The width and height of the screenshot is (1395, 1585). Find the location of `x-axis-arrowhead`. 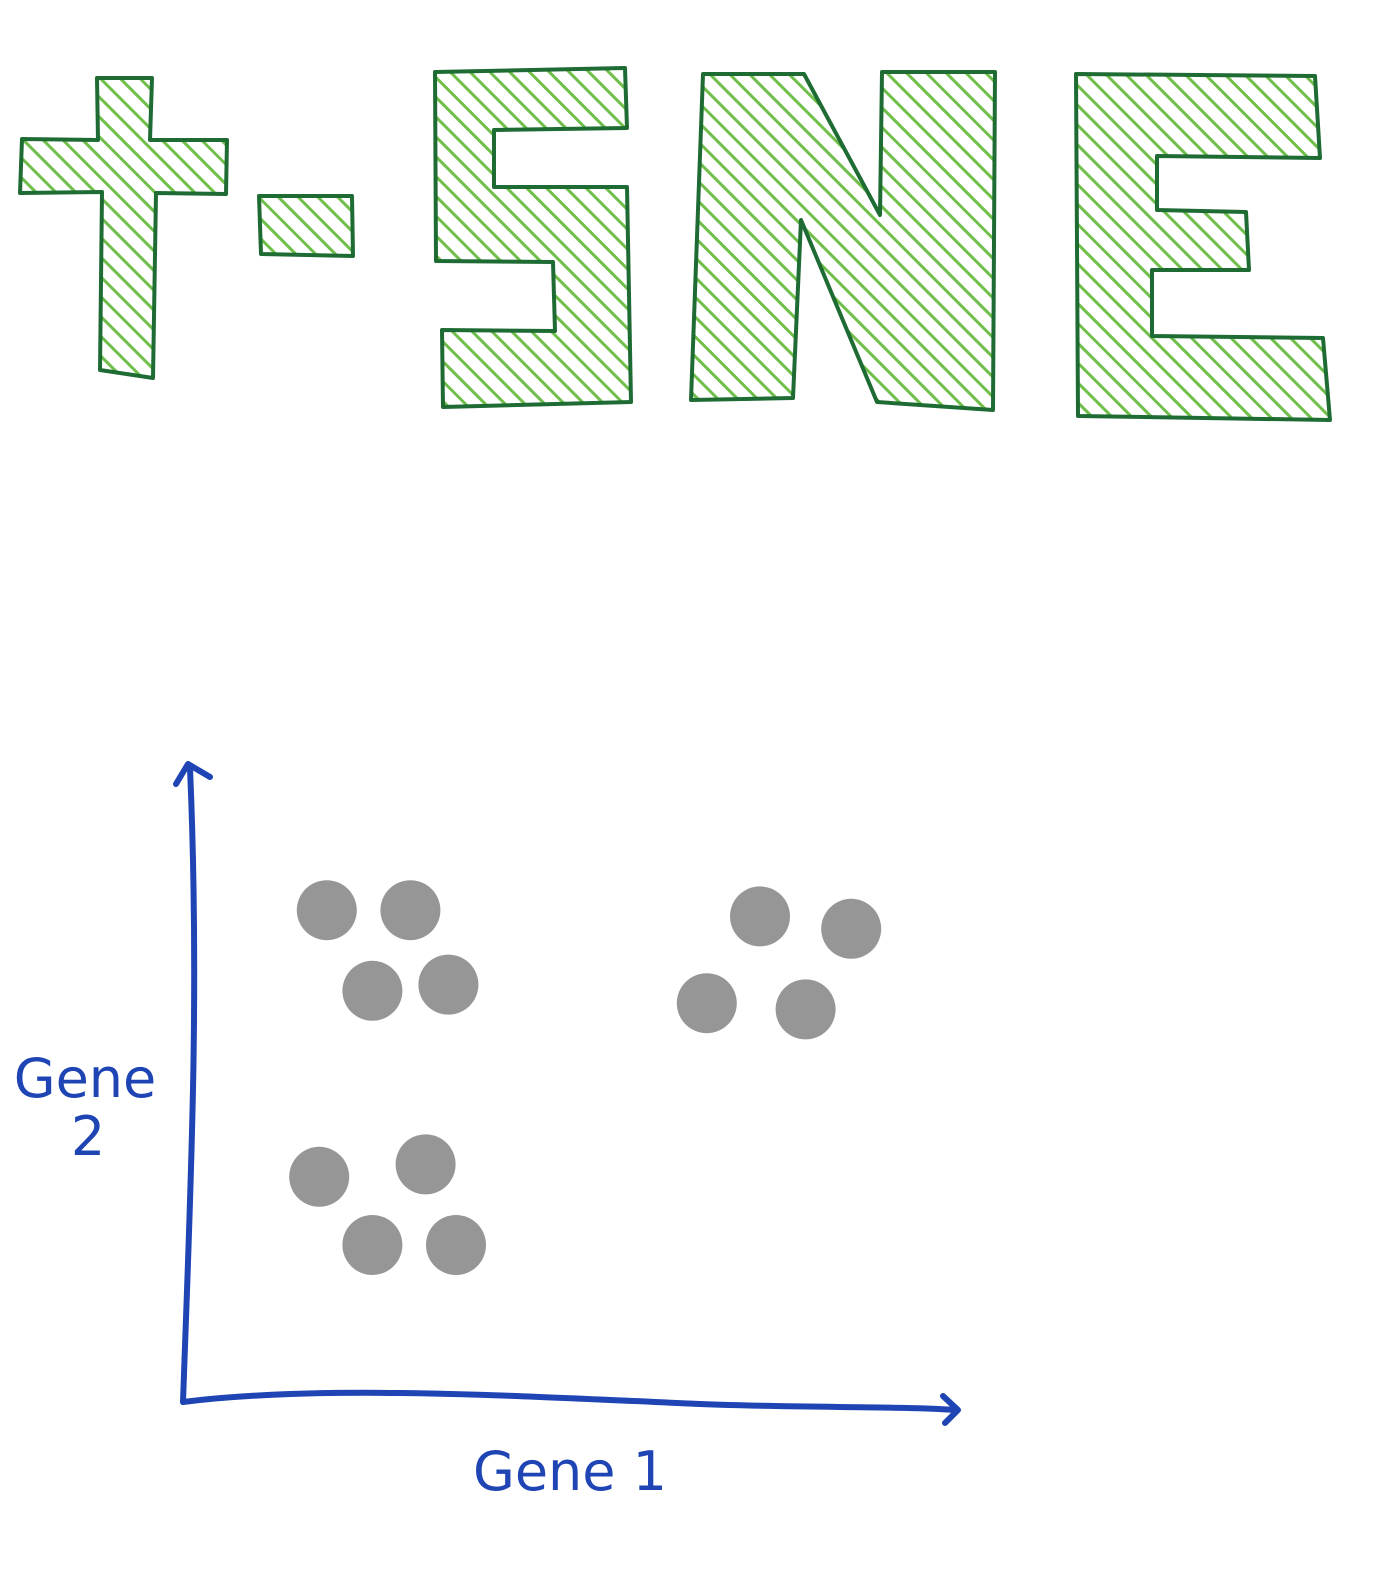

x-axis-arrowhead is located at coordinates (950, 1409).